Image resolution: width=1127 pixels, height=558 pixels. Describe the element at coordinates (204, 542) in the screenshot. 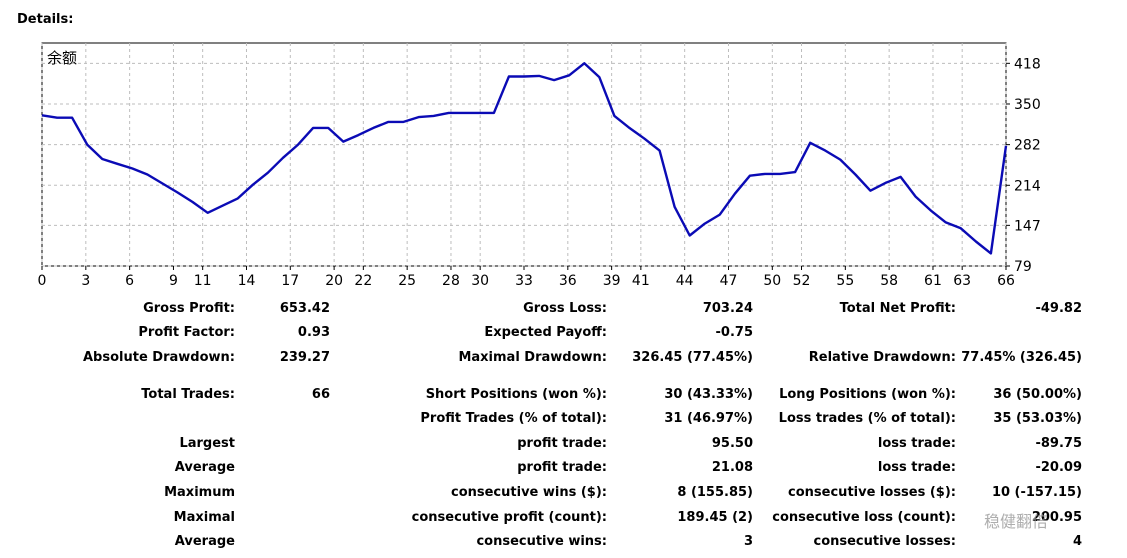

I see `average-consecutive-label: Average` at that location.